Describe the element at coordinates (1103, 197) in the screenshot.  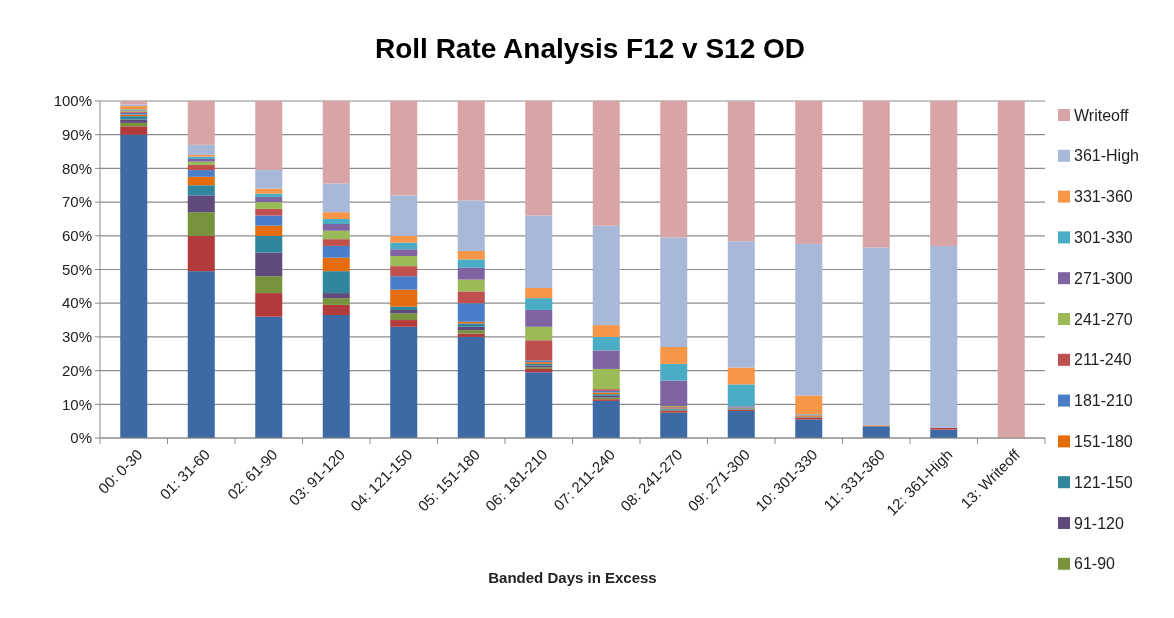
I see `legend-label: 331-360` at that location.